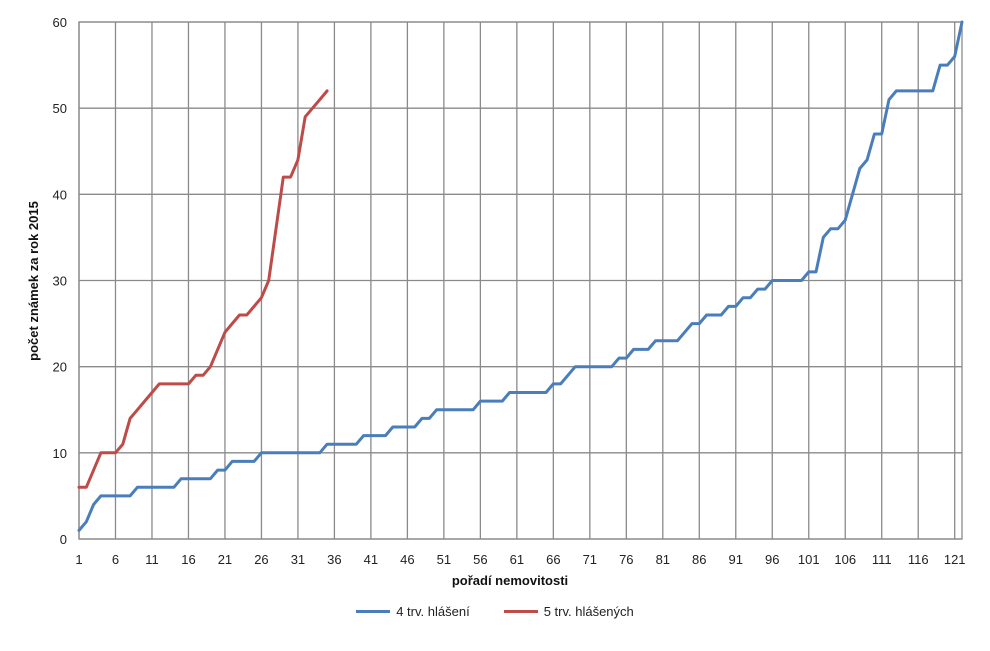 This screenshot has width=990, height=651. What do you see at coordinates (845, 559) in the screenshot?
I see `x-tick-label: 106` at bounding box center [845, 559].